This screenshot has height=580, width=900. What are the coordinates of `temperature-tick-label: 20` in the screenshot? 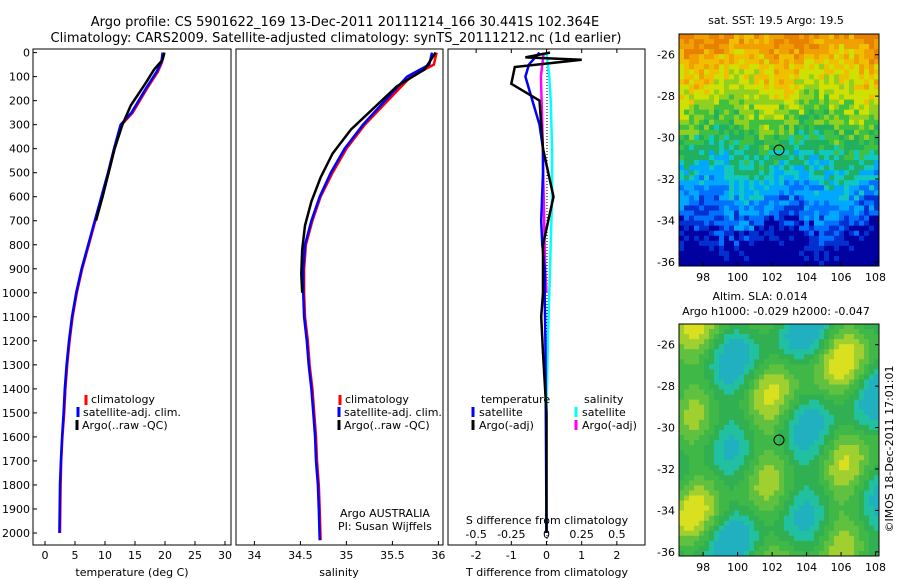 It's located at (165, 555).